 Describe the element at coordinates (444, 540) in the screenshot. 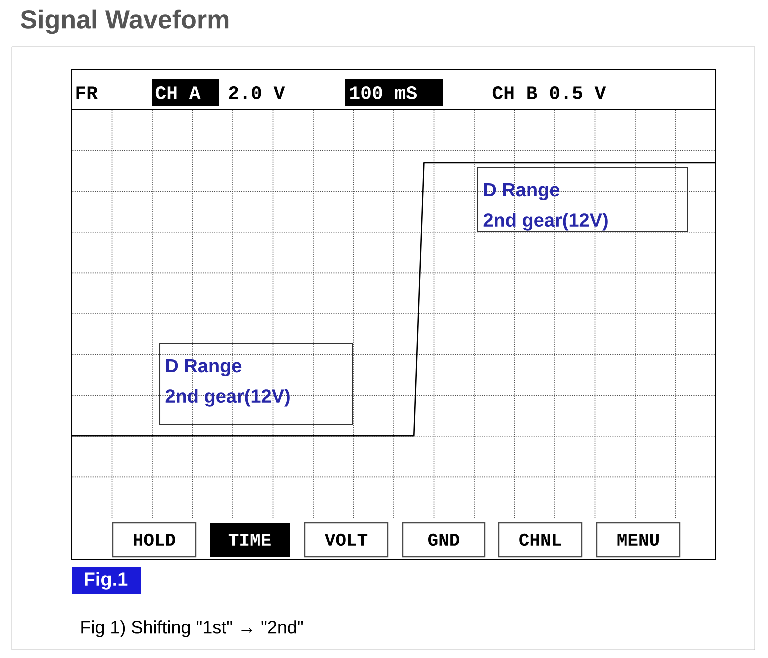

I see `text: GND` at that location.